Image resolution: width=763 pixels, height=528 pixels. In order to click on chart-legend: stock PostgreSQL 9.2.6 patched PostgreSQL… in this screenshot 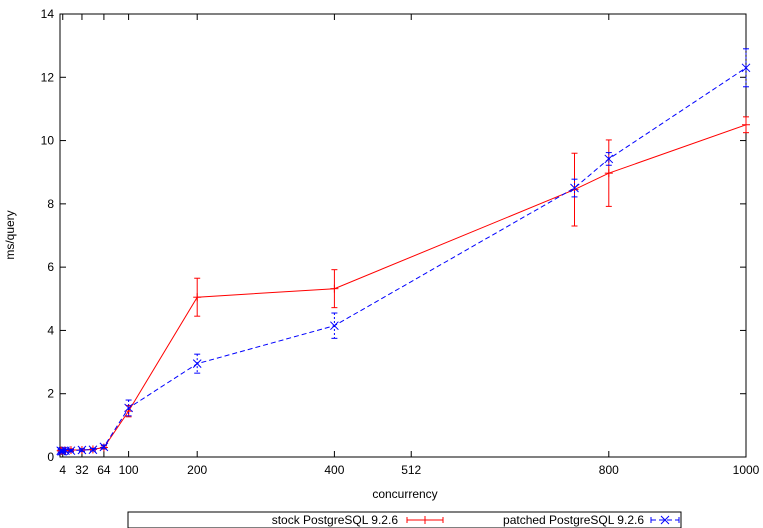, I will do `click(404, 519)`.